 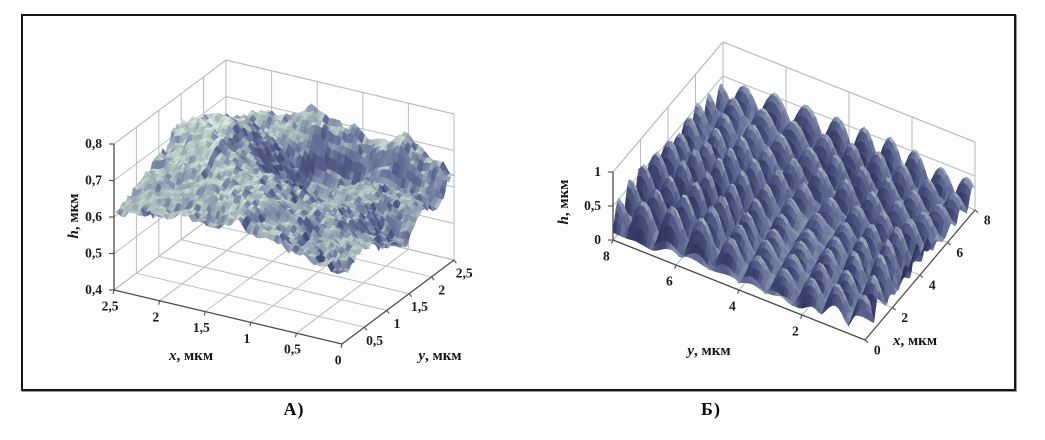 What do you see at coordinates (711, 409) in the screenshot?
I see `caption-plot-b: Б)` at bounding box center [711, 409].